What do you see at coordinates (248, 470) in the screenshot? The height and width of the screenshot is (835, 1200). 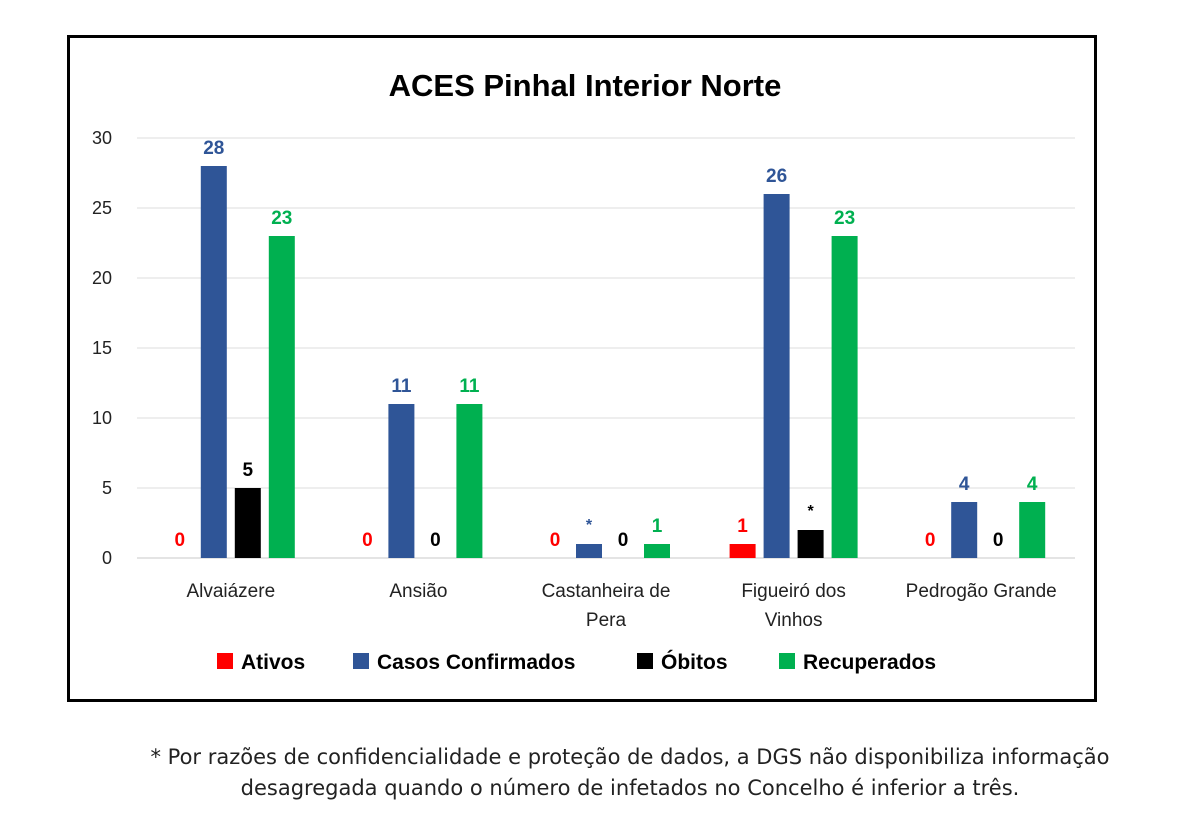 I see `data-label: 5` at bounding box center [248, 470].